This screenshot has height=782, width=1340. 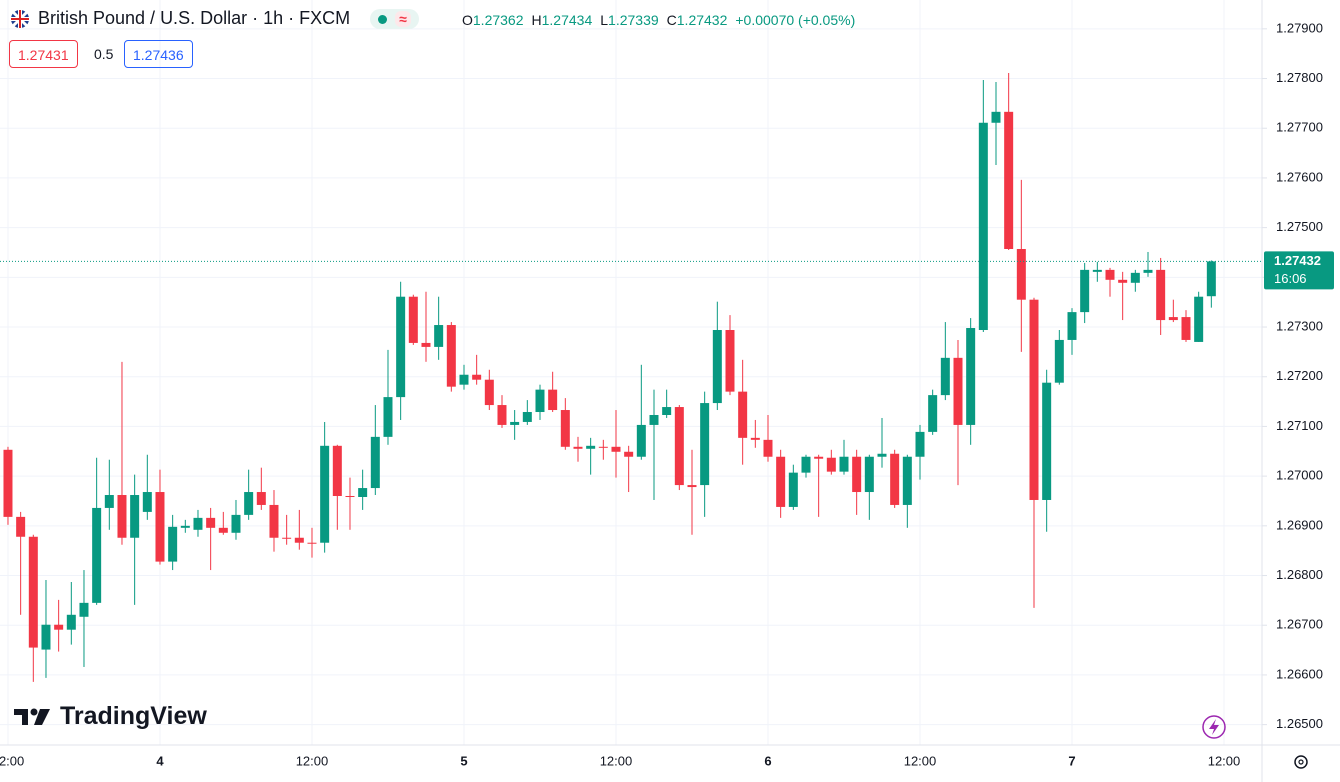 I want to click on status-pill: ≈, so click(x=394, y=18).